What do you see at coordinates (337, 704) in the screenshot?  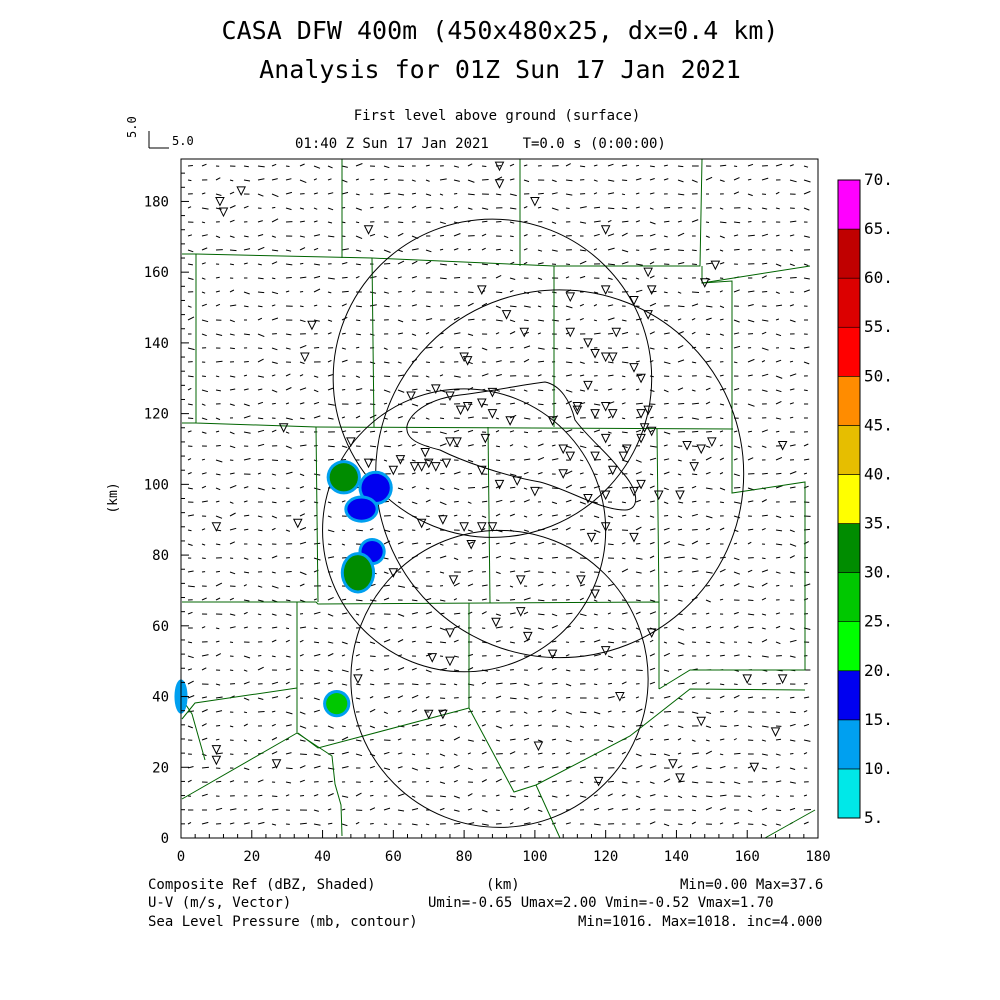 I see `reflectivity-cell` at bounding box center [337, 704].